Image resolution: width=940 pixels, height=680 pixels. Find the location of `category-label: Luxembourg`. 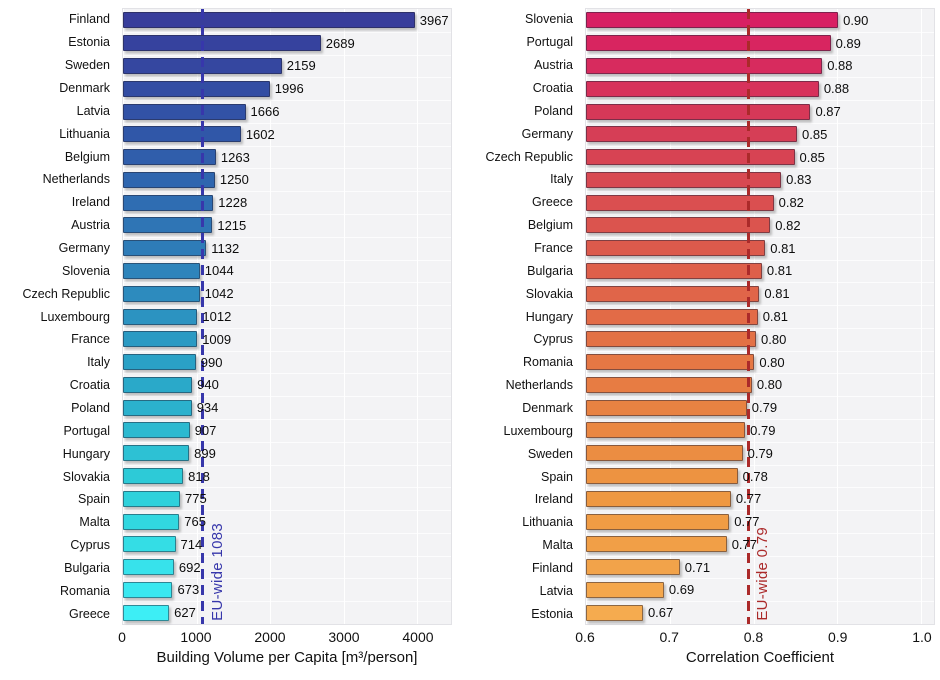

category-label: Luxembourg is located at coordinates (75, 316).